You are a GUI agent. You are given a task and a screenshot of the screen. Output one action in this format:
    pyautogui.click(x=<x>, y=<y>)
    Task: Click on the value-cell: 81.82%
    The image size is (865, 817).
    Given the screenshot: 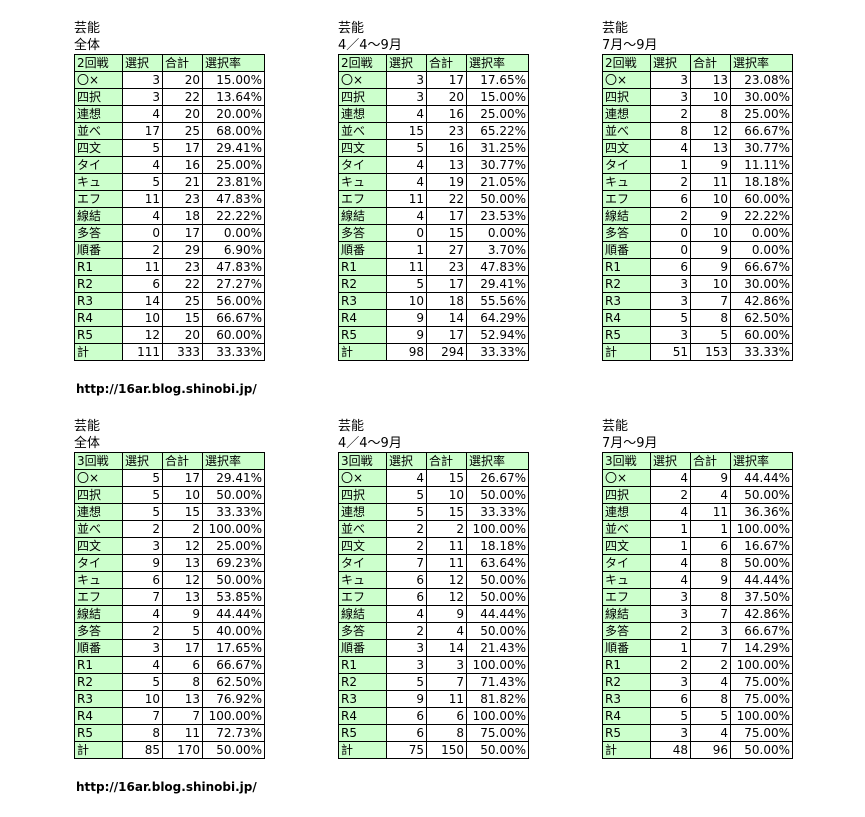 What is the action you would take?
    pyautogui.click(x=497, y=699)
    